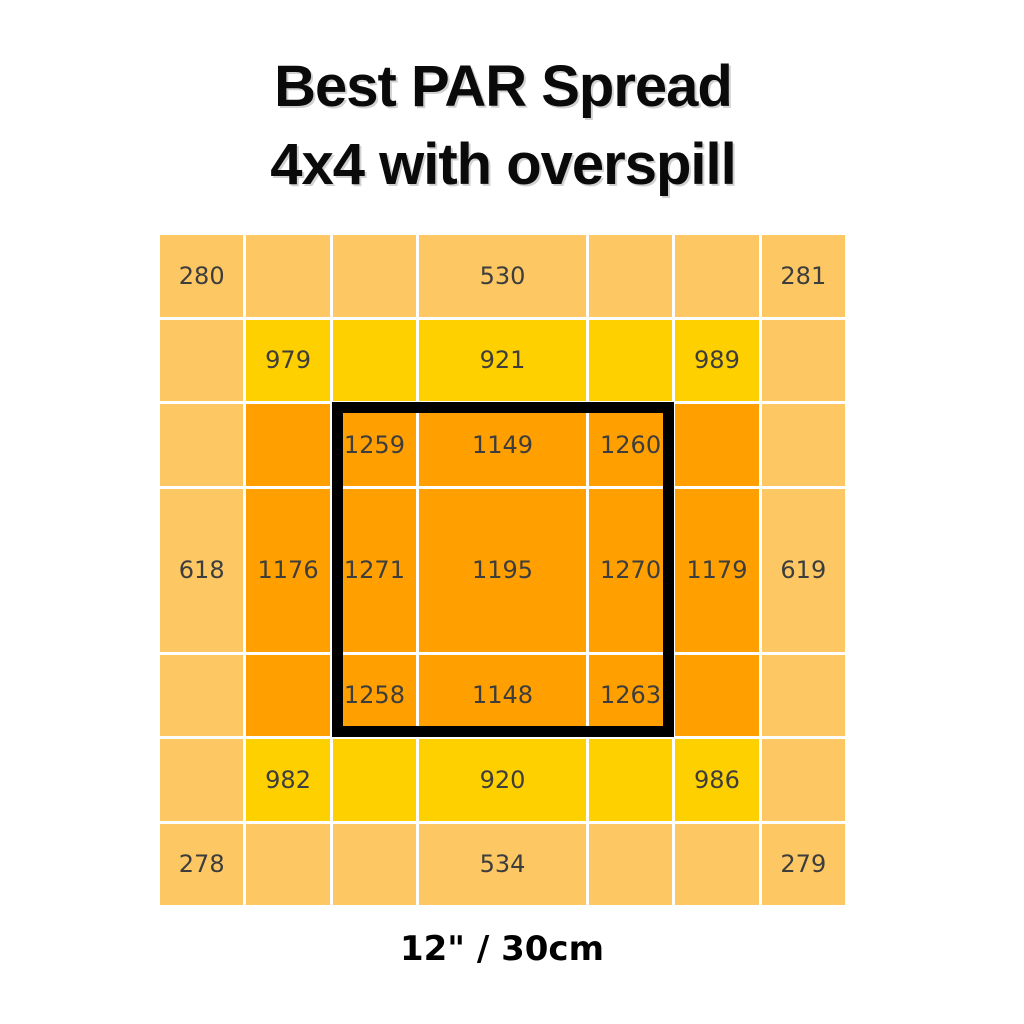  What do you see at coordinates (502, 445) in the screenshot?
I see `par-cell: 1149` at bounding box center [502, 445].